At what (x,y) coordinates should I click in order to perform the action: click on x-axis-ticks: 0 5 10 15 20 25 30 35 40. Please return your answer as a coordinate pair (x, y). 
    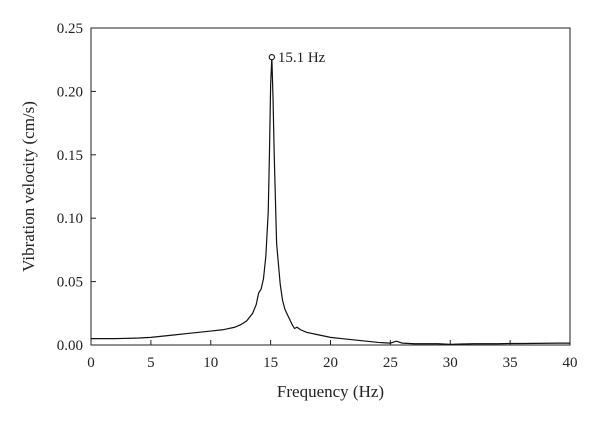
    Looking at the image, I should click on (332, 355).